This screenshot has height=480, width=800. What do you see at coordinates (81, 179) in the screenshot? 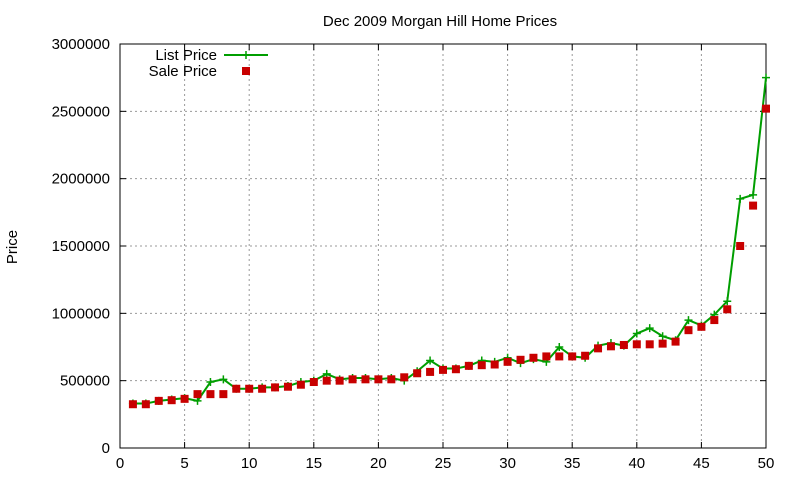
I see `y-tick-label: 2000000` at bounding box center [81, 179].